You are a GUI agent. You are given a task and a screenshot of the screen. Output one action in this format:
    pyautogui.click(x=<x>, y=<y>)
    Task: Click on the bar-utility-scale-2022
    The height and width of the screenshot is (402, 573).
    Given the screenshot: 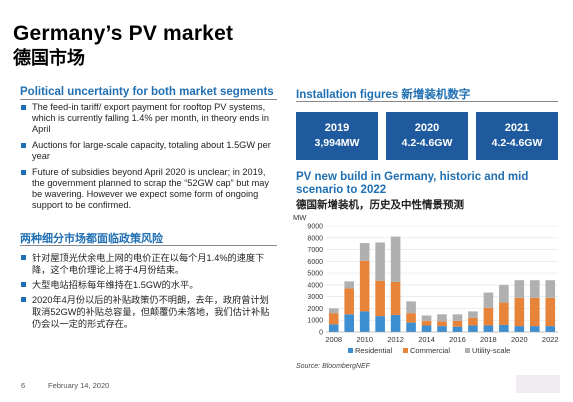 What is the action you would take?
    pyautogui.click(x=550, y=289)
    